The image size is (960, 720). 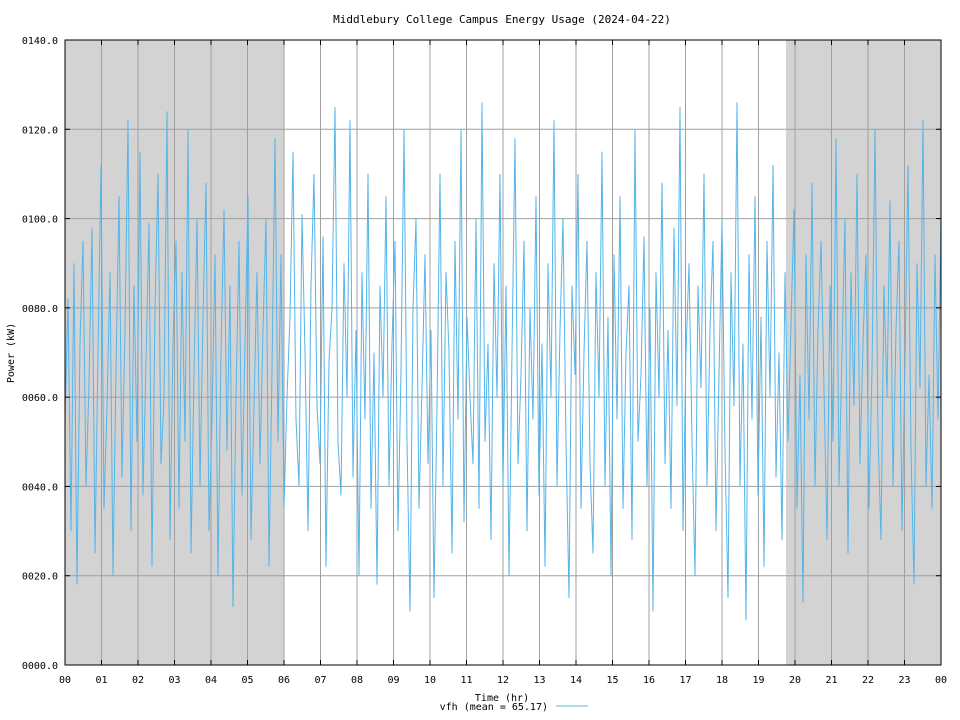 What do you see at coordinates (40, 220) in the screenshot?
I see `y-tick-label: 0100.0` at bounding box center [40, 220].